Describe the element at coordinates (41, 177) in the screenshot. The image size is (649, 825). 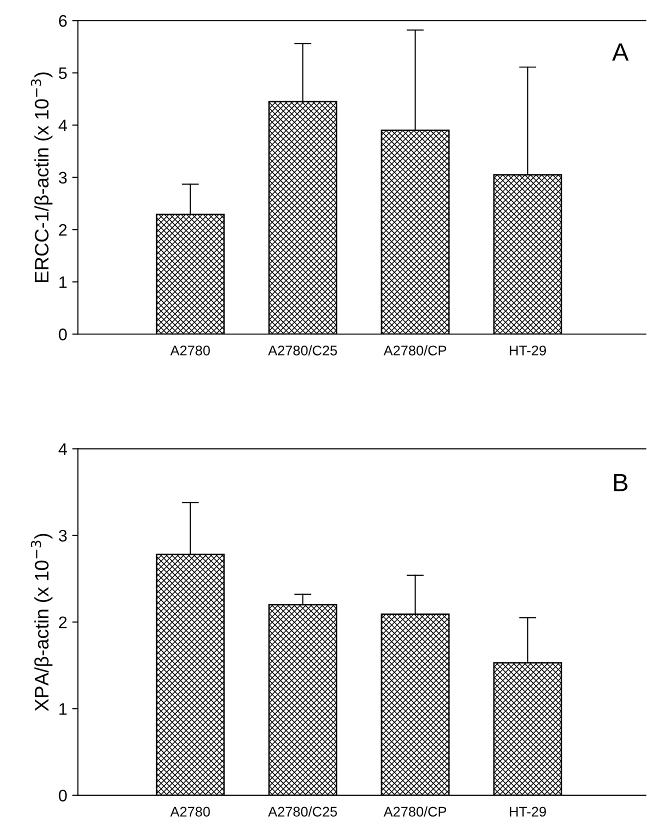
I see `y-axis-title: ERCC-1/β-actin (x 10$^{−3}$)` at that location.